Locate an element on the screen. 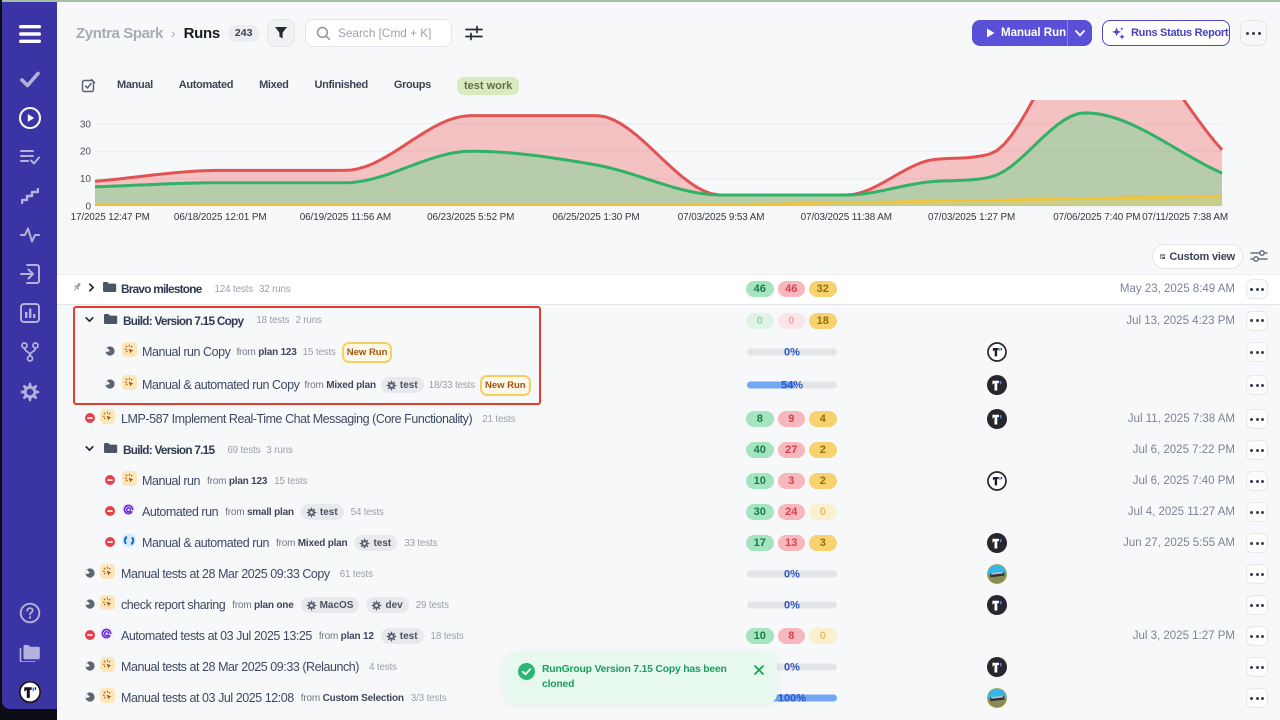 This screenshot has height=720, width=1280. svg-text: 06/18/2025 12:01 PM is located at coordinates (220, 217).